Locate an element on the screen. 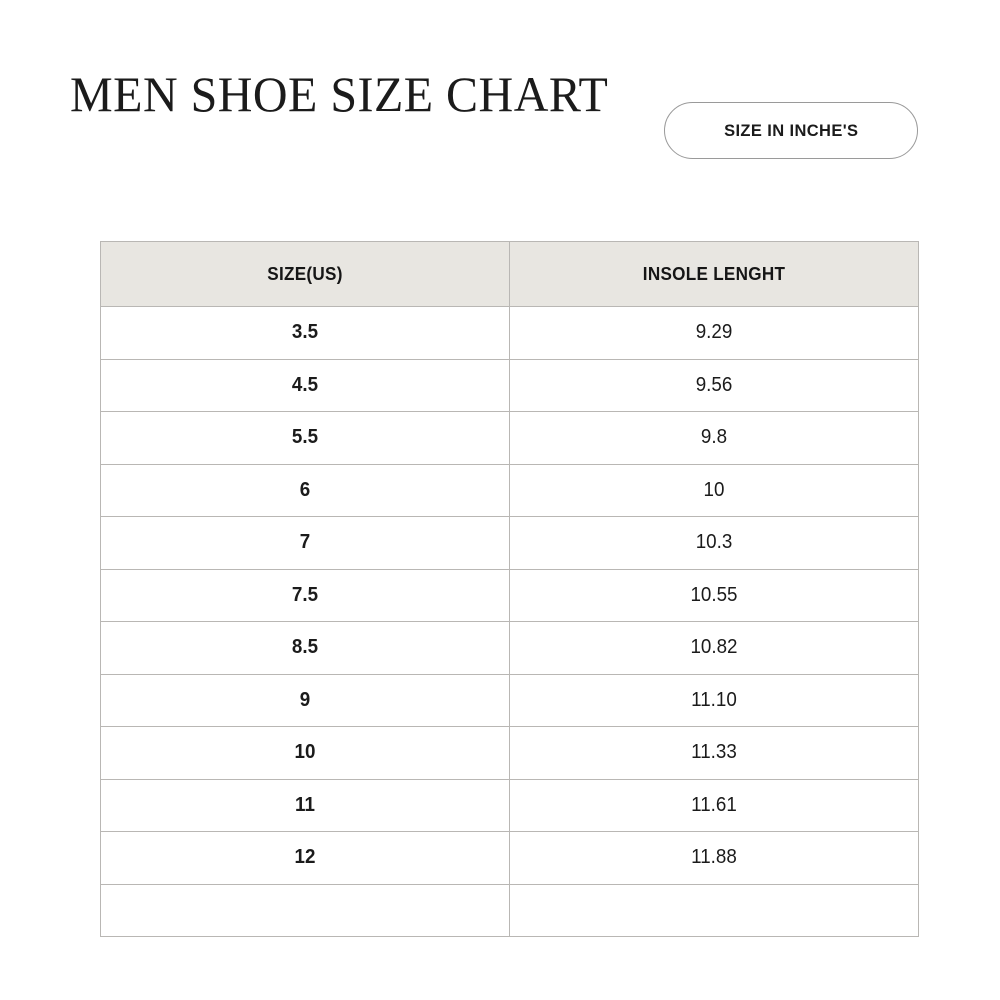  cell-size-value: 4.5 is located at coordinates (305, 384).